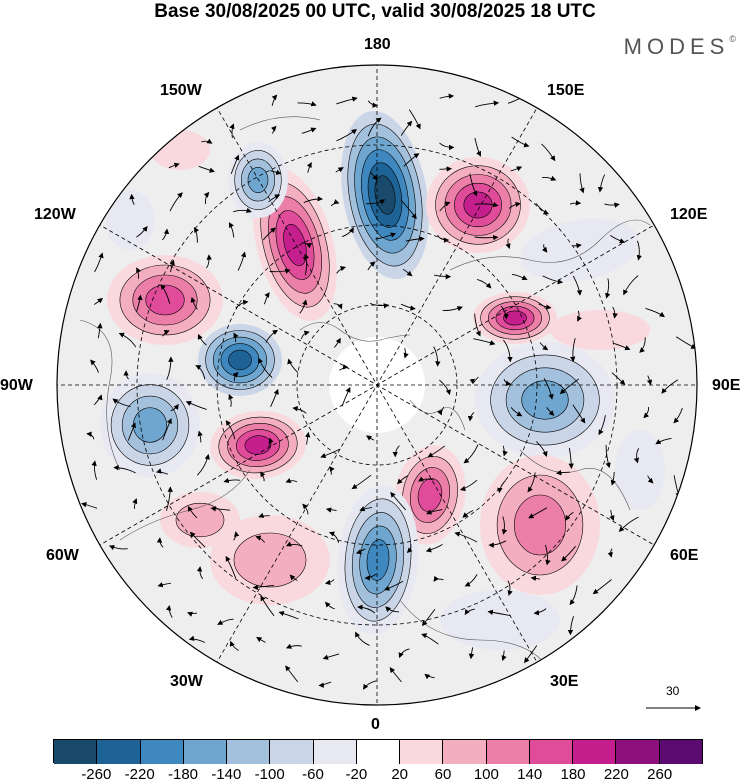 The width and height of the screenshot is (750, 783). What do you see at coordinates (375, 724) in the screenshot?
I see `lon-label-0: 0` at bounding box center [375, 724].